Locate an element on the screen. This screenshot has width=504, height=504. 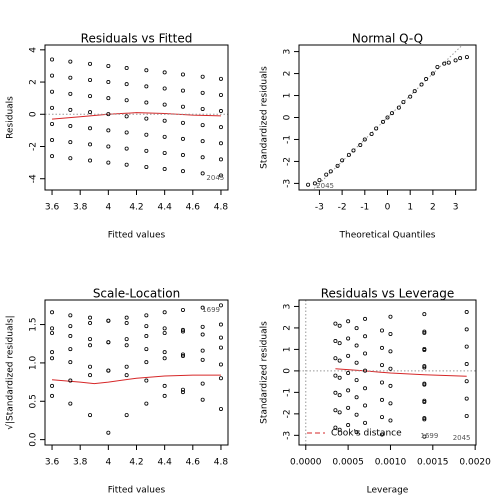
y-tick-label: 1.5 is located at coordinates (34, 324).